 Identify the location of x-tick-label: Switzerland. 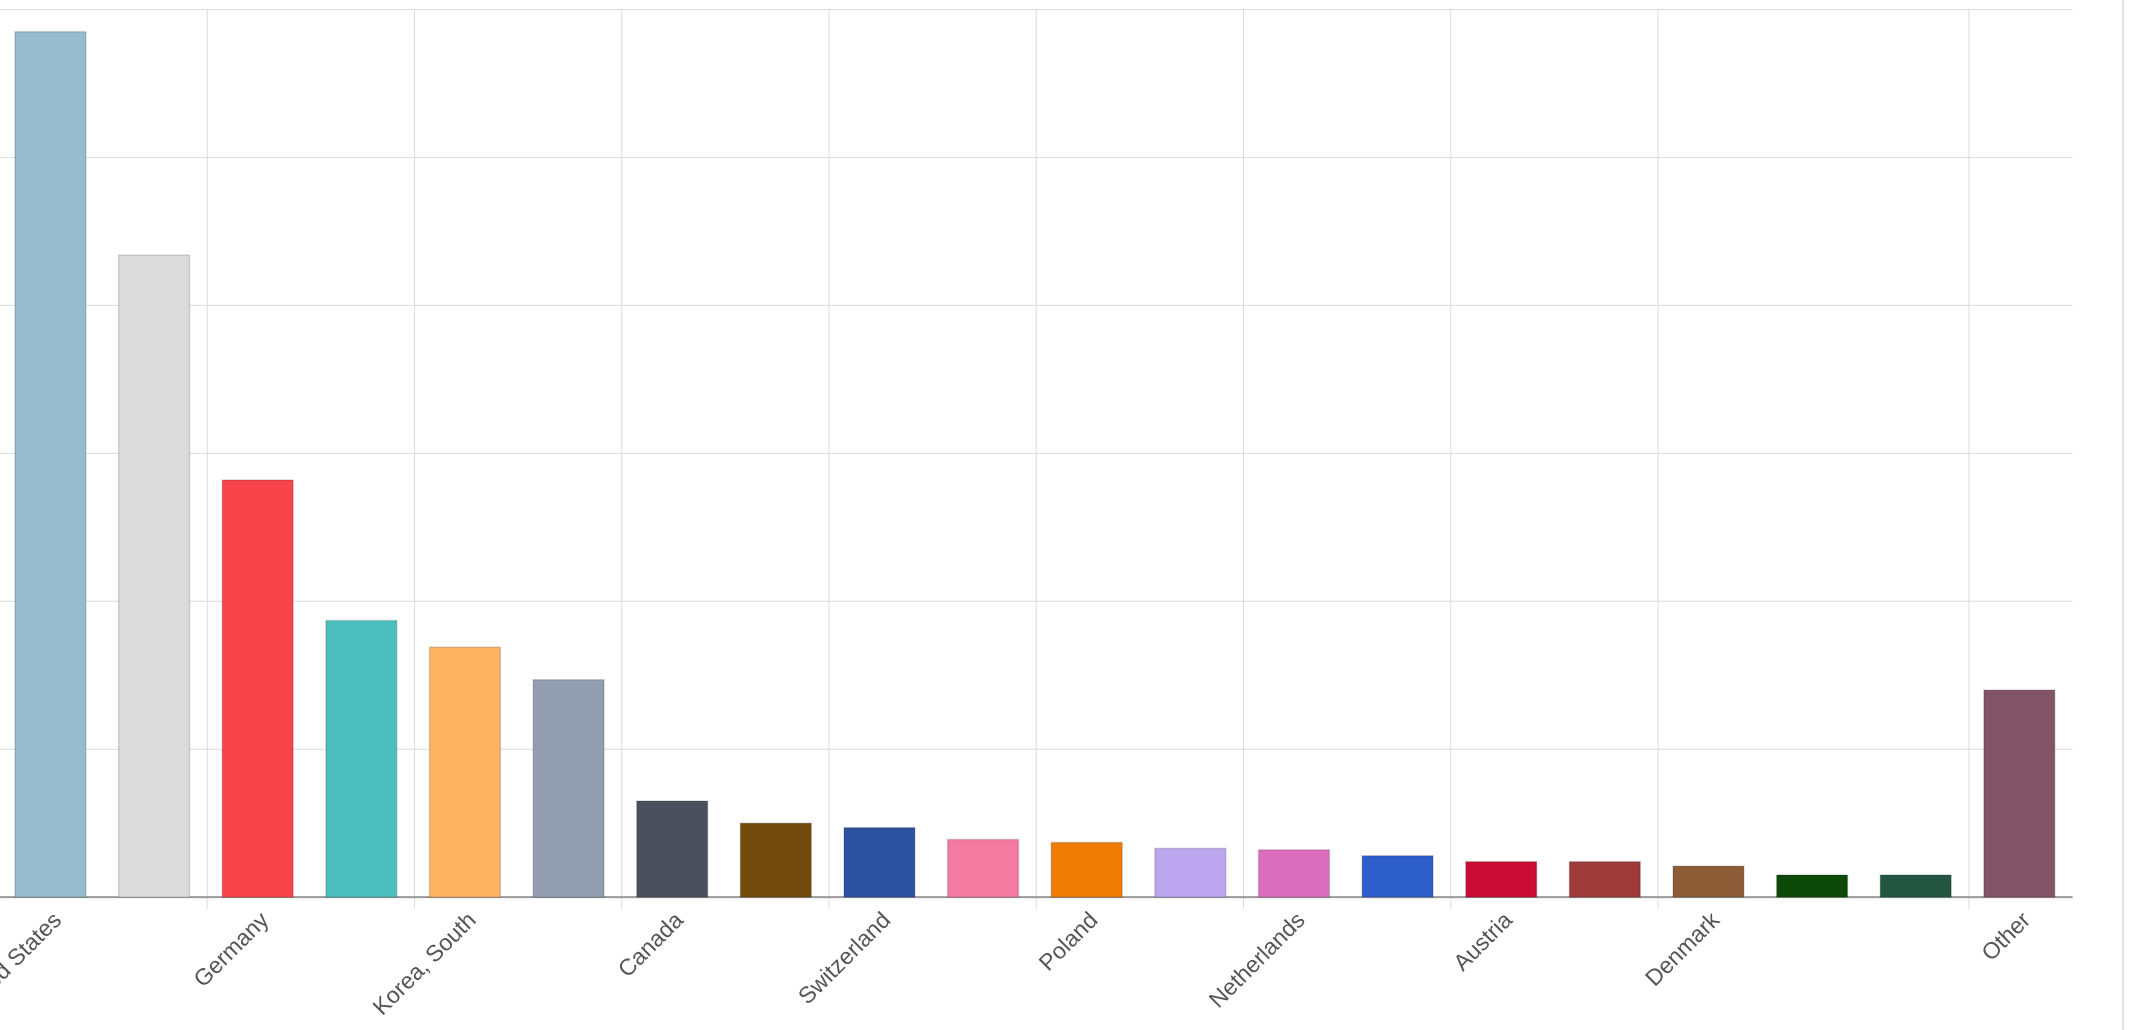
(844, 958).